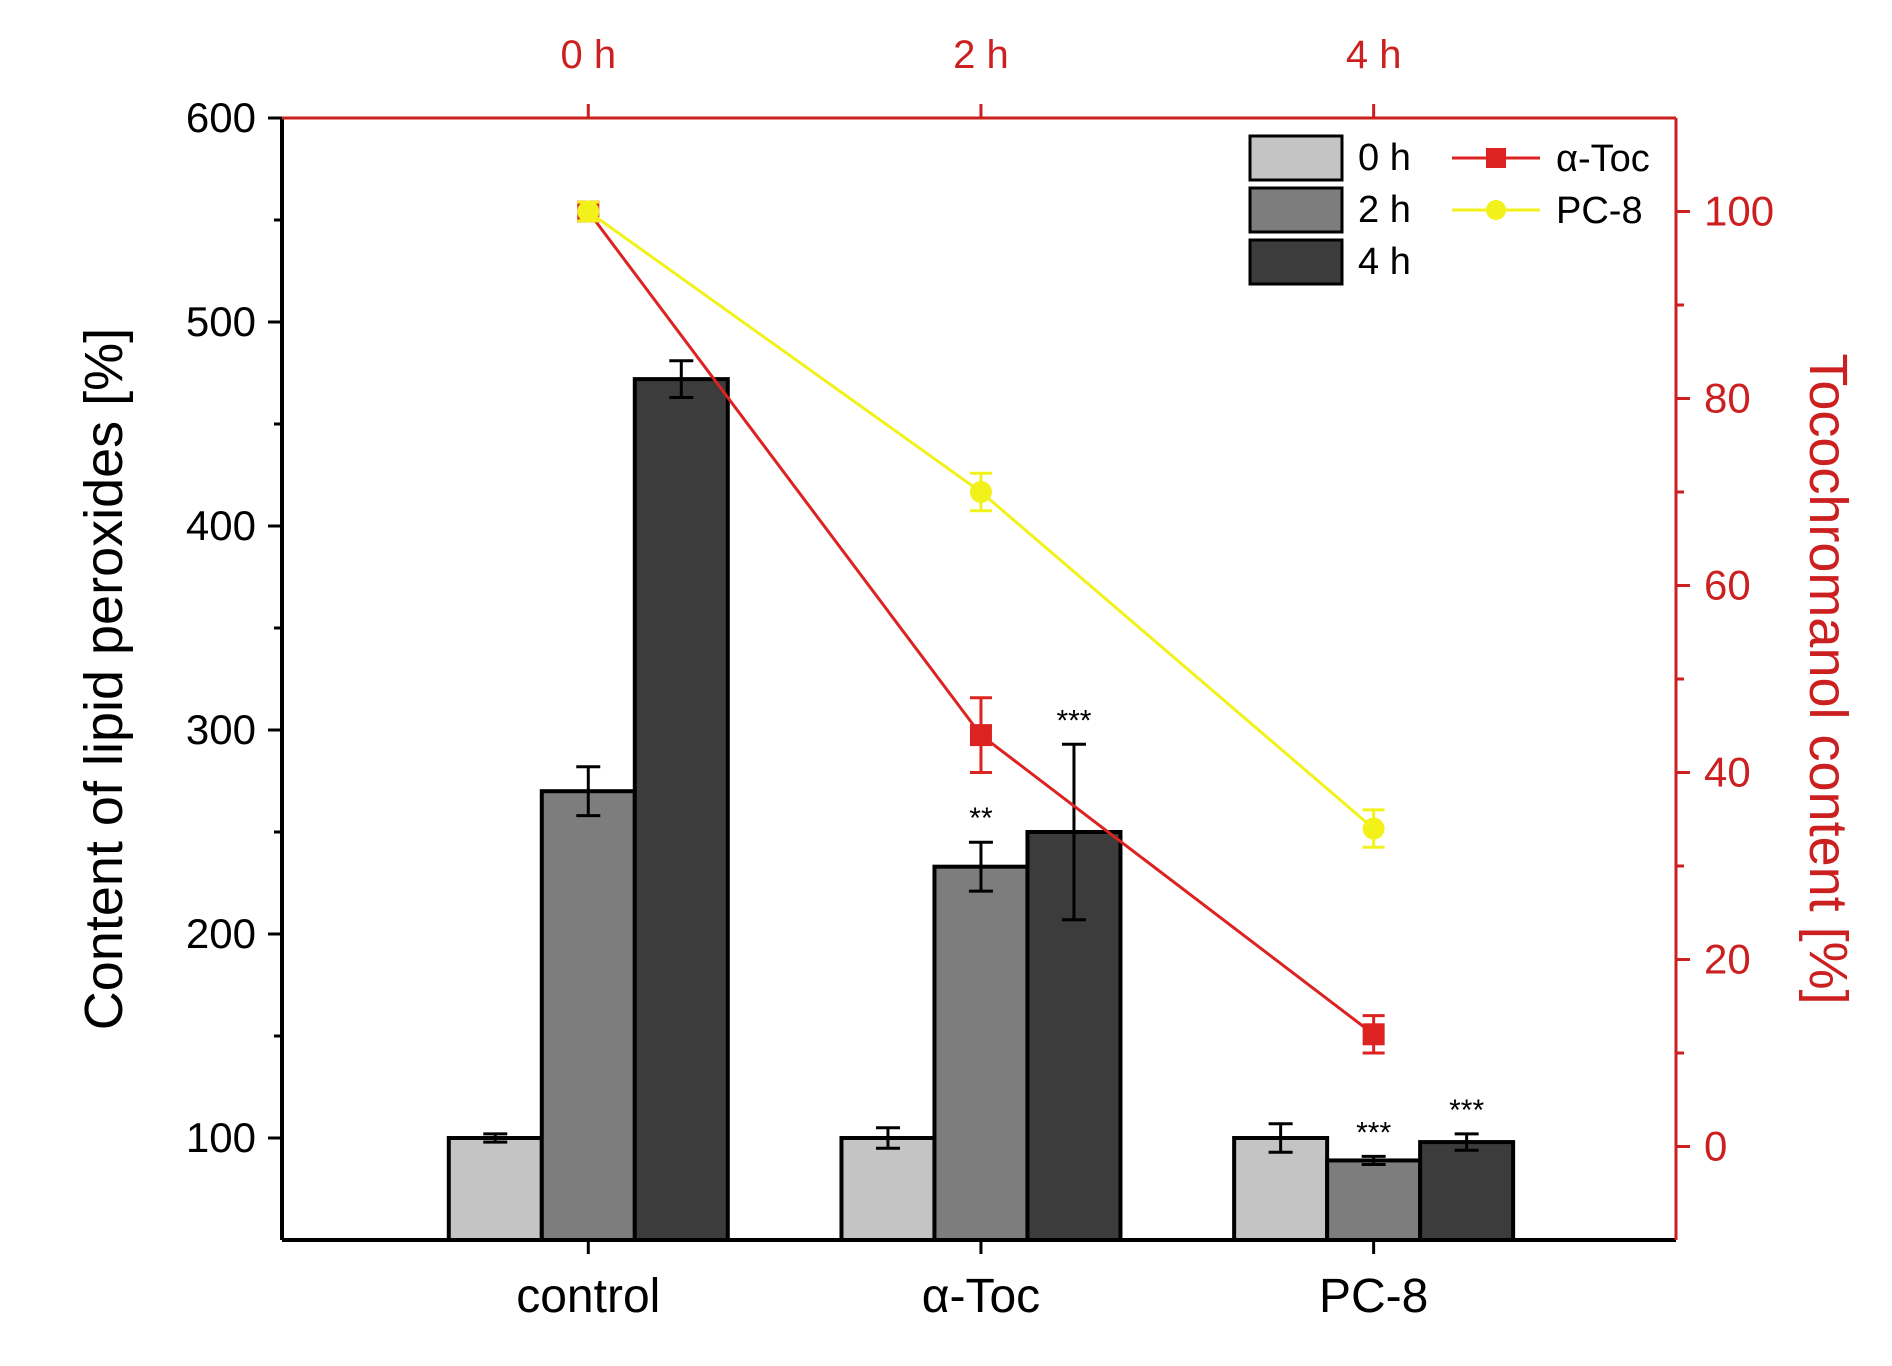 This screenshot has height=1366, width=1892. Describe the element at coordinates (981, 1296) in the screenshot. I see `x-tick-label: α-Toc` at that location.